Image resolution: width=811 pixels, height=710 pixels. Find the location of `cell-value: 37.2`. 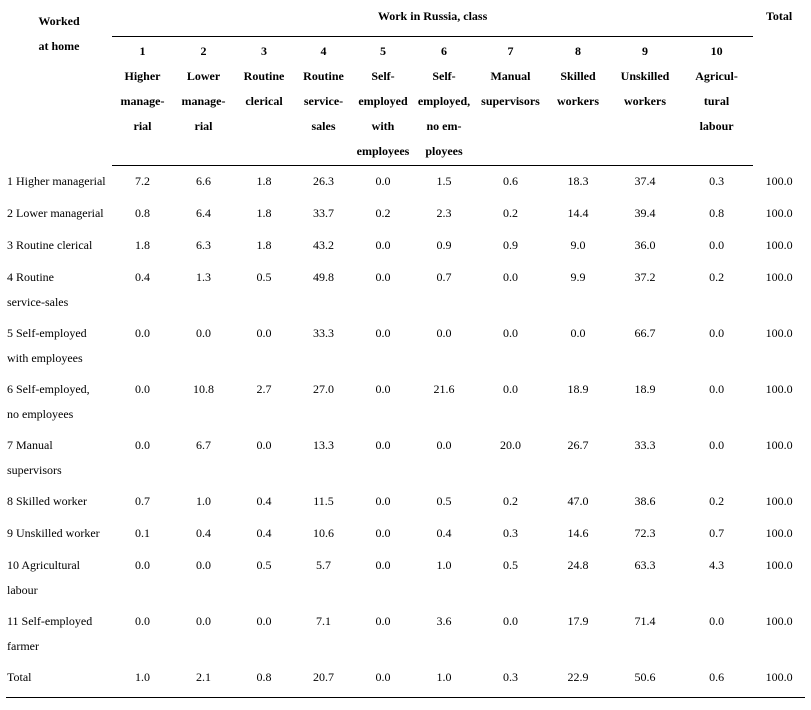

cell-value: 37.2 is located at coordinates (645, 277).